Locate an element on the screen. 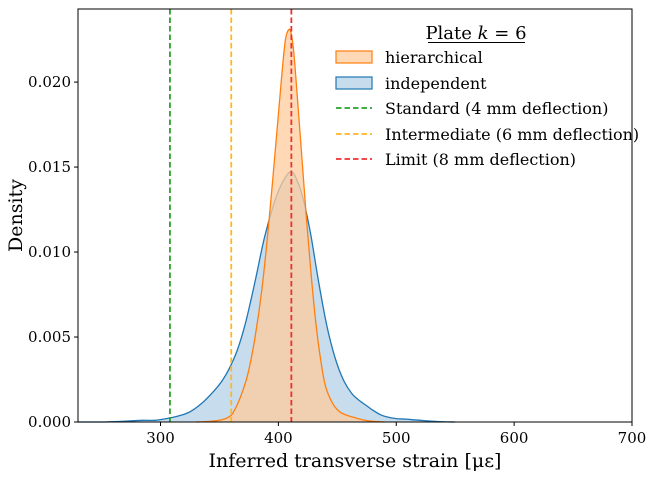  x-tick-label: 400 is located at coordinates (278, 438).